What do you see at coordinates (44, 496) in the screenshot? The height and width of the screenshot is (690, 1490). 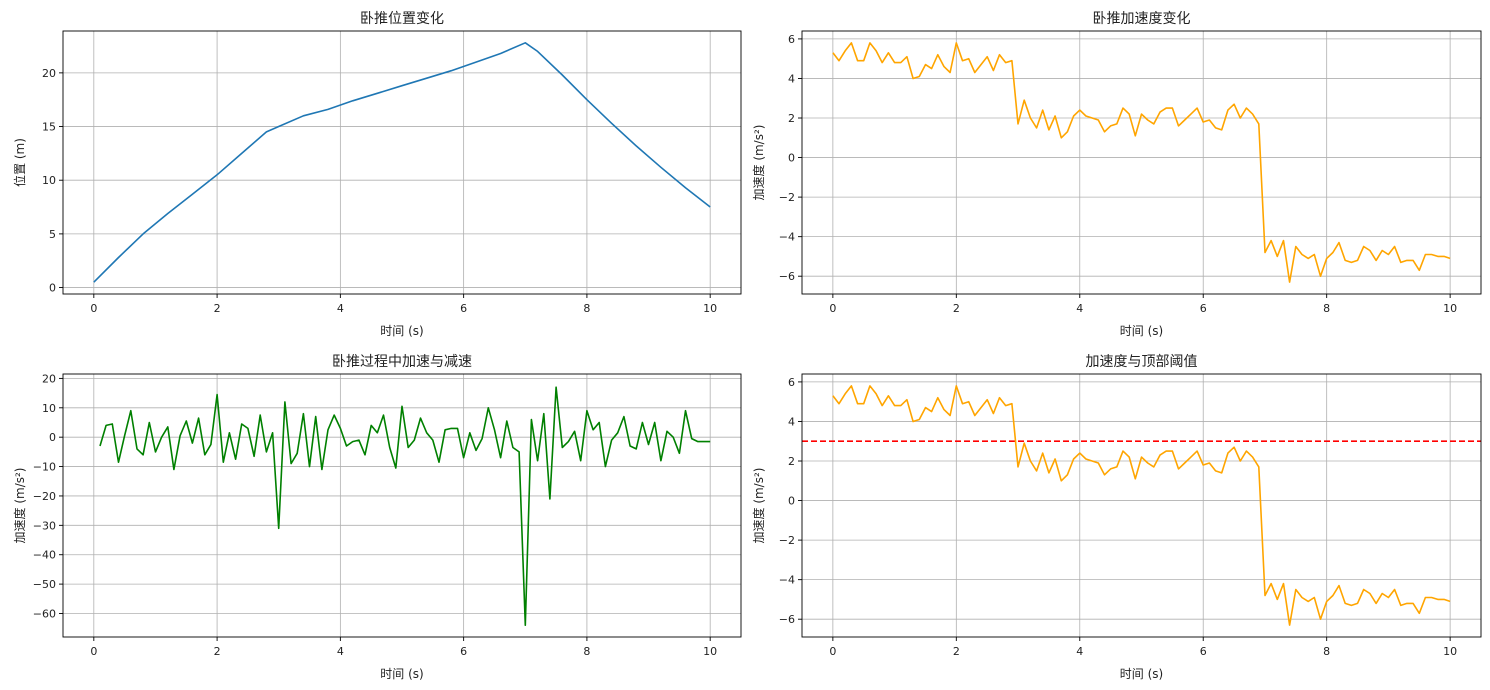 I see `y-tick-label: −20` at bounding box center [44, 496].